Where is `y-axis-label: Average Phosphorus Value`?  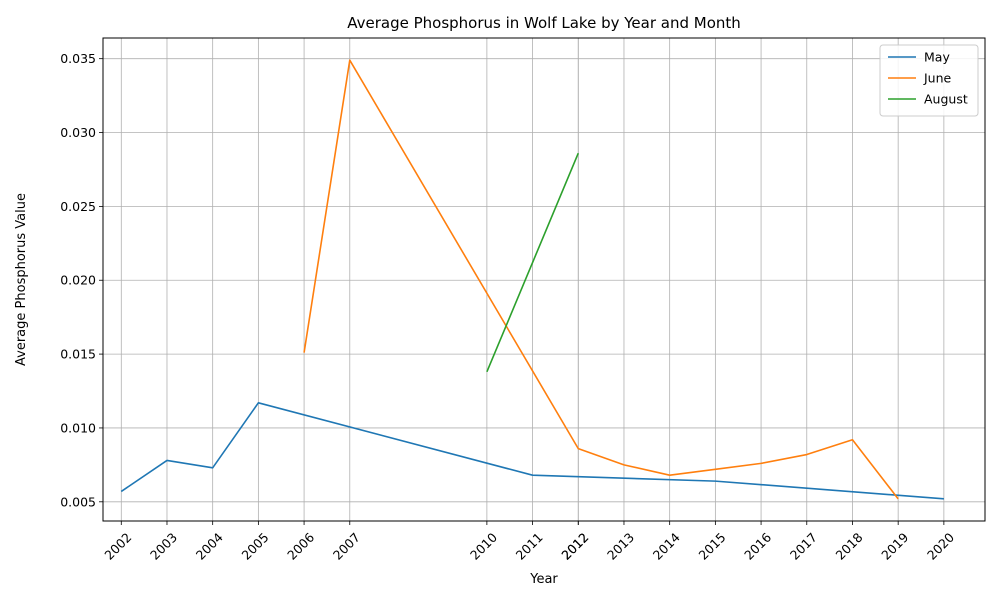 y-axis-label: Average Phosphorus Value is located at coordinates (21, 279).